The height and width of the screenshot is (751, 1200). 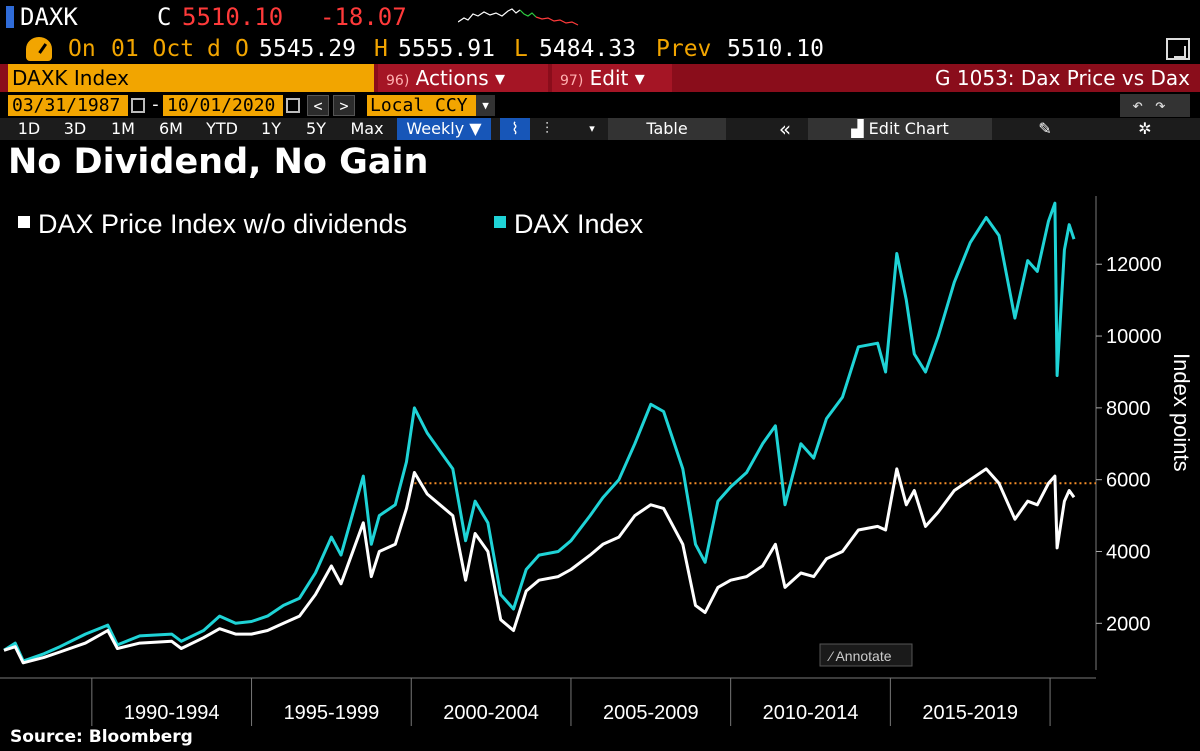 I want to click on ticker-symbol: DAXK, so click(x=49, y=17).